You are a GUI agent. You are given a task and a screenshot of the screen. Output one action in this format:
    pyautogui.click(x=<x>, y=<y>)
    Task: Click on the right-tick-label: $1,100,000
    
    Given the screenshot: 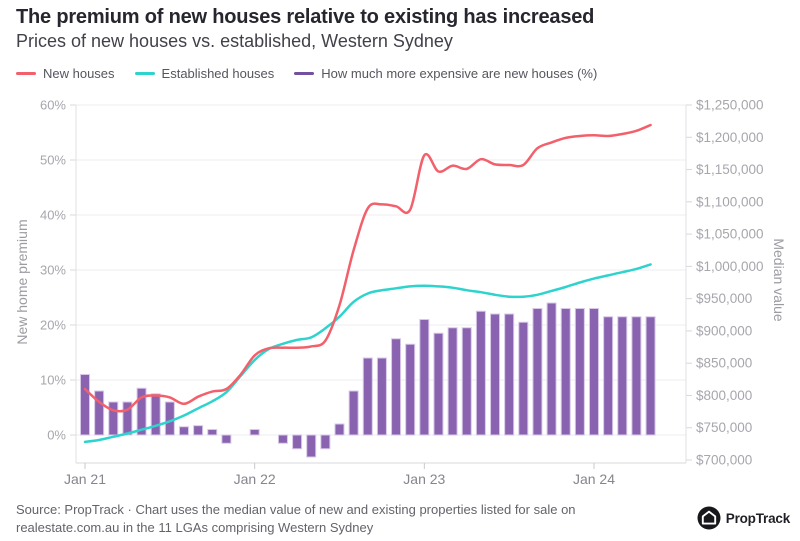 What is the action you would take?
    pyautogui.click(x=730, y=201)
    